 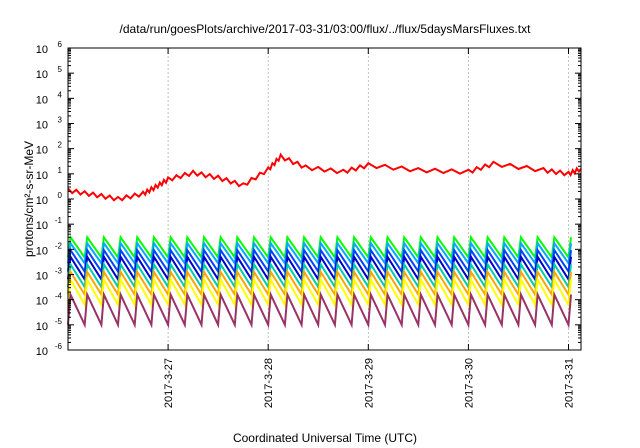 I want to click on y-tick-exponent: 4, so click(x=60, y=94).